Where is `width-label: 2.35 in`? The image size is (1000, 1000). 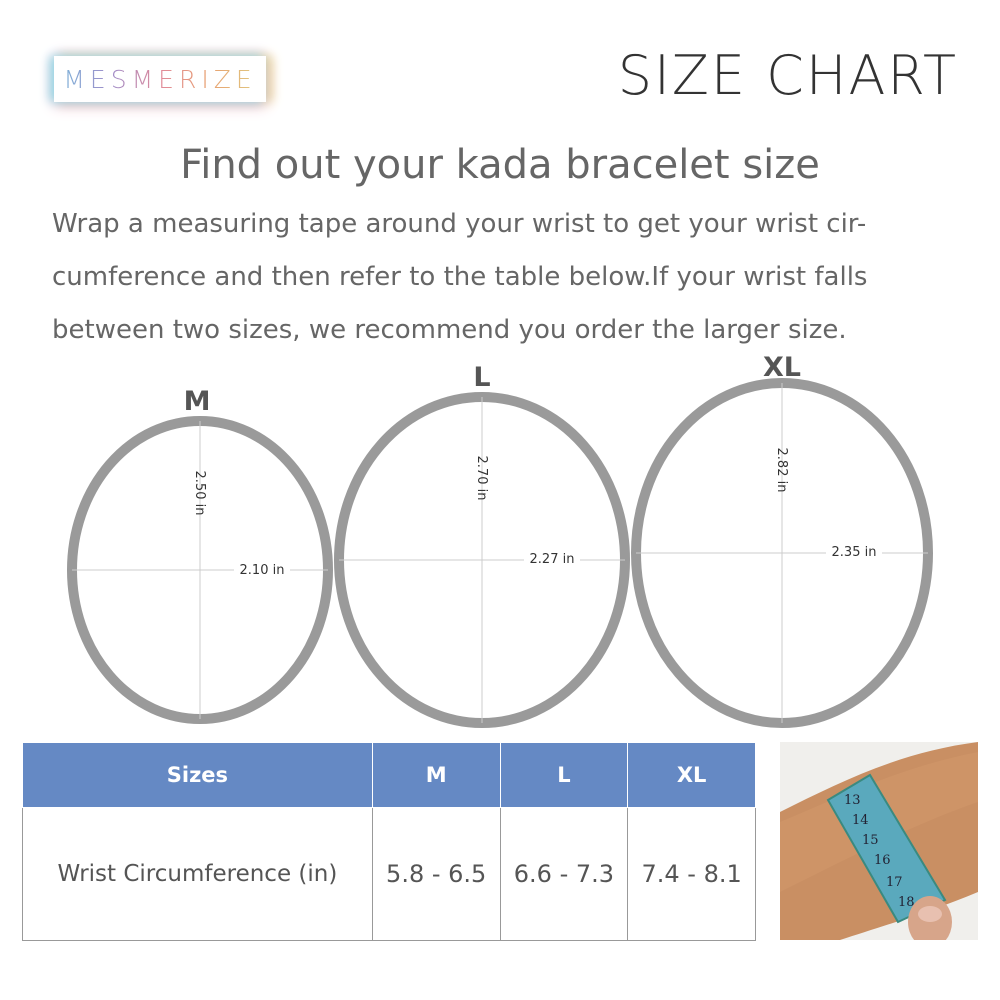 width-label: 2.35 in is located at coordinates (854, 552).